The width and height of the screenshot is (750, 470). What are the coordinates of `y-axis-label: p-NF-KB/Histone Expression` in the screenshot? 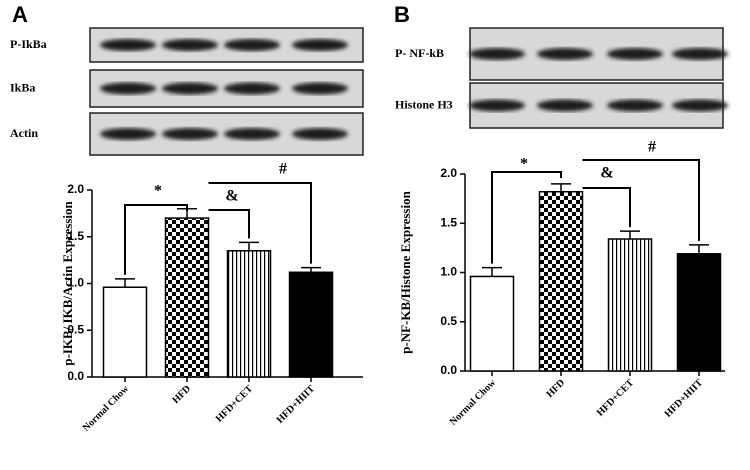 It's located at (405, 271).